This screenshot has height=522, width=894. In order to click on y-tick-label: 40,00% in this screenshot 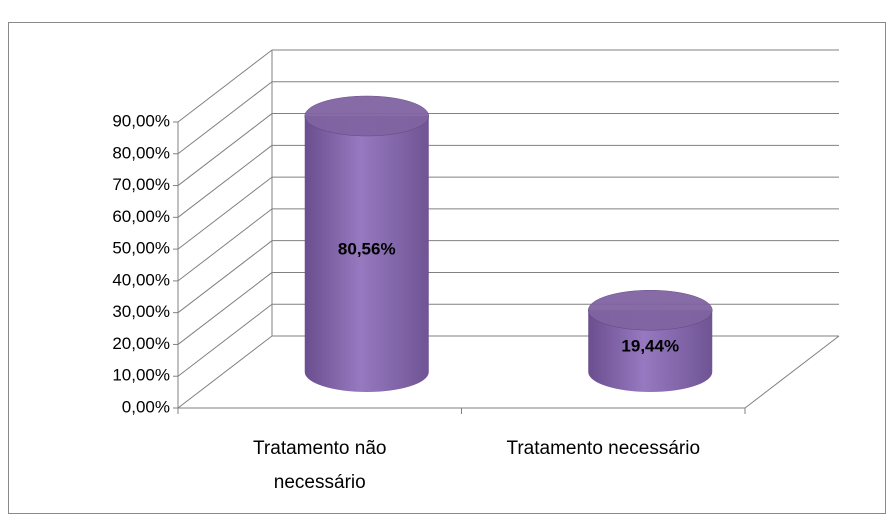, I will do `click(141, 279)`.